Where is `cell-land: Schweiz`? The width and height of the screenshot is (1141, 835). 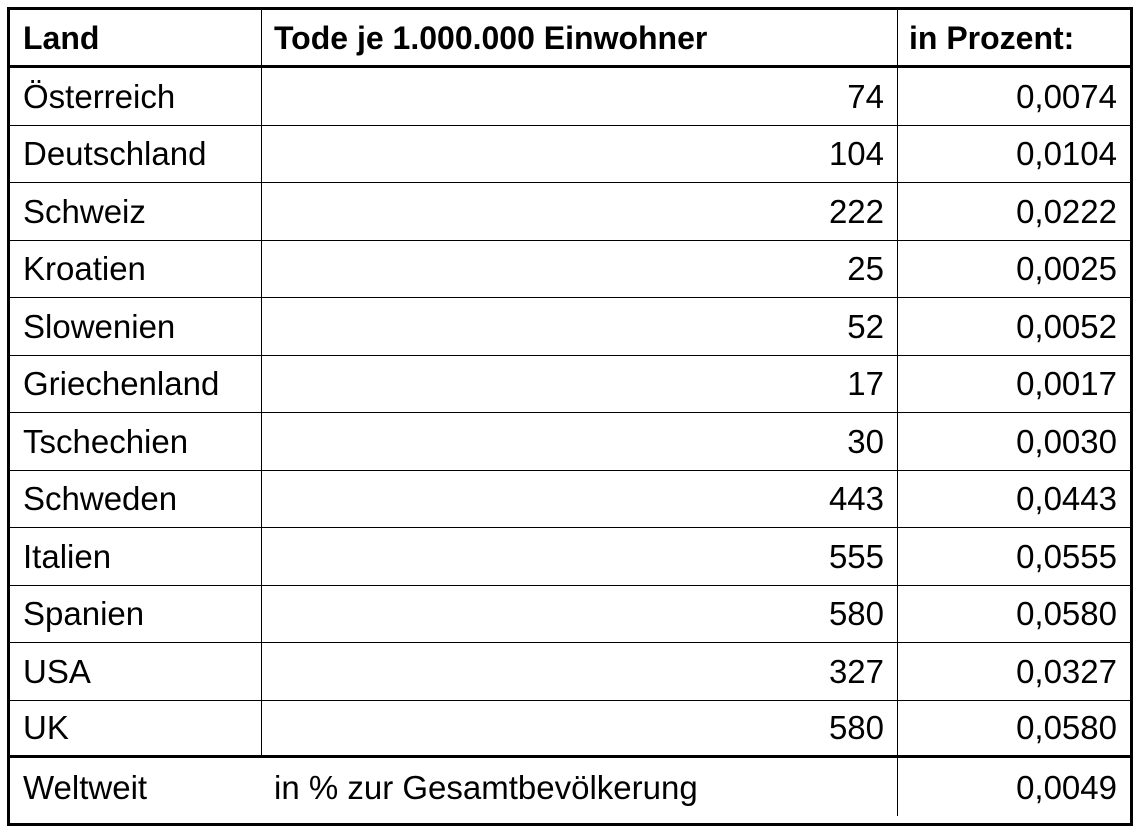 cell-land: Schweiz is located at coordinates (136, 211).